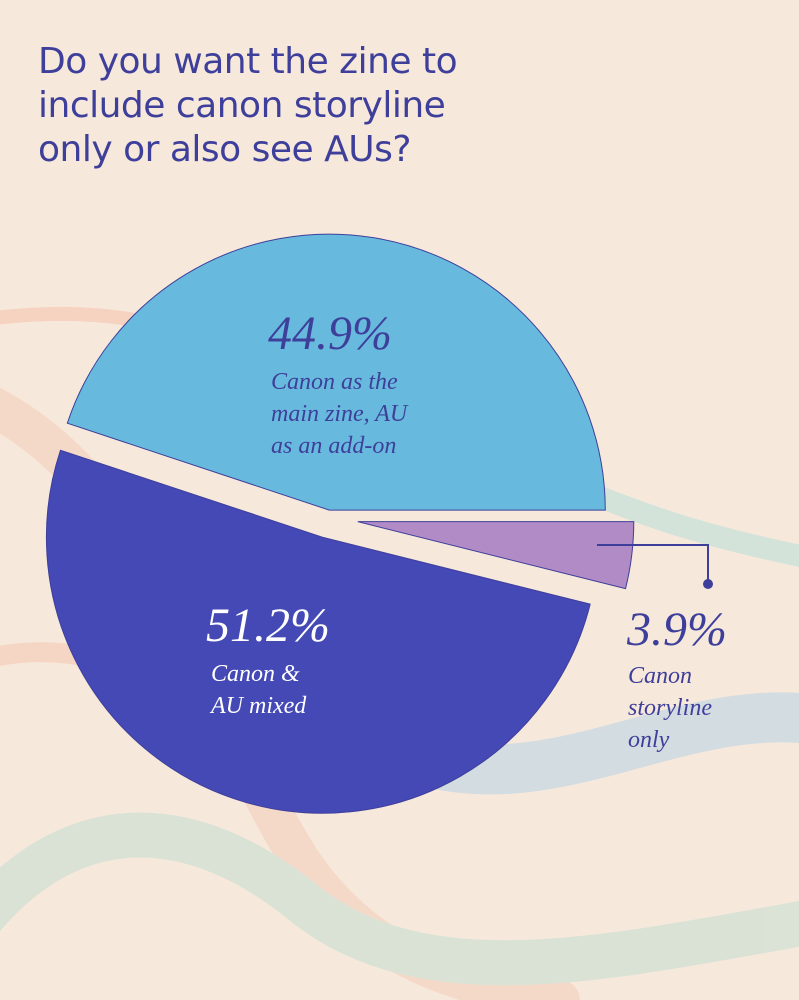 Image resolution: width=799 pixels, height=1000 pixels. I want to click on slice-category-label: Canon as the main zine, AU as an add-on, so click(339, 414).